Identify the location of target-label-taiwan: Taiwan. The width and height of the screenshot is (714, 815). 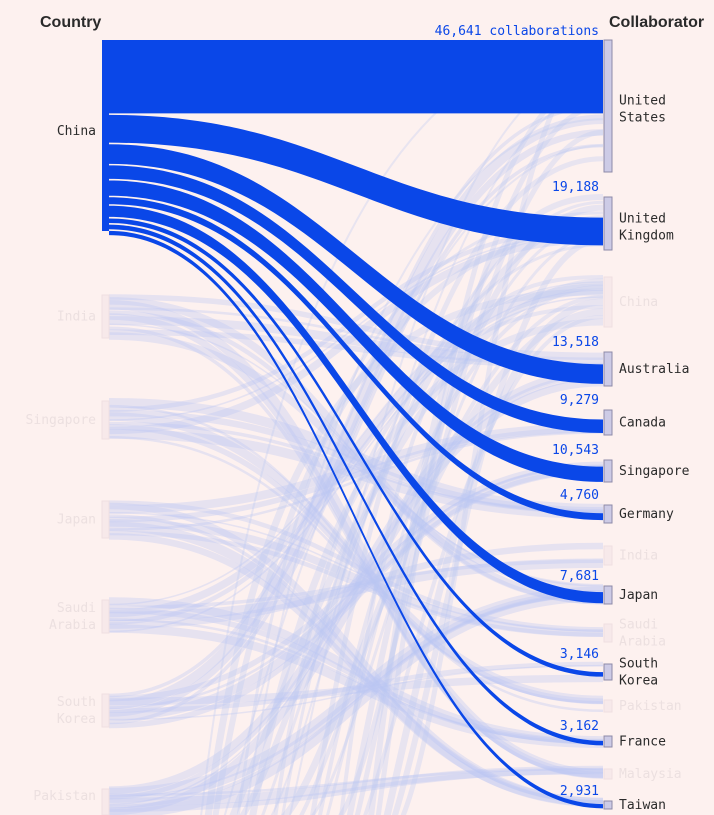
(642, 805).